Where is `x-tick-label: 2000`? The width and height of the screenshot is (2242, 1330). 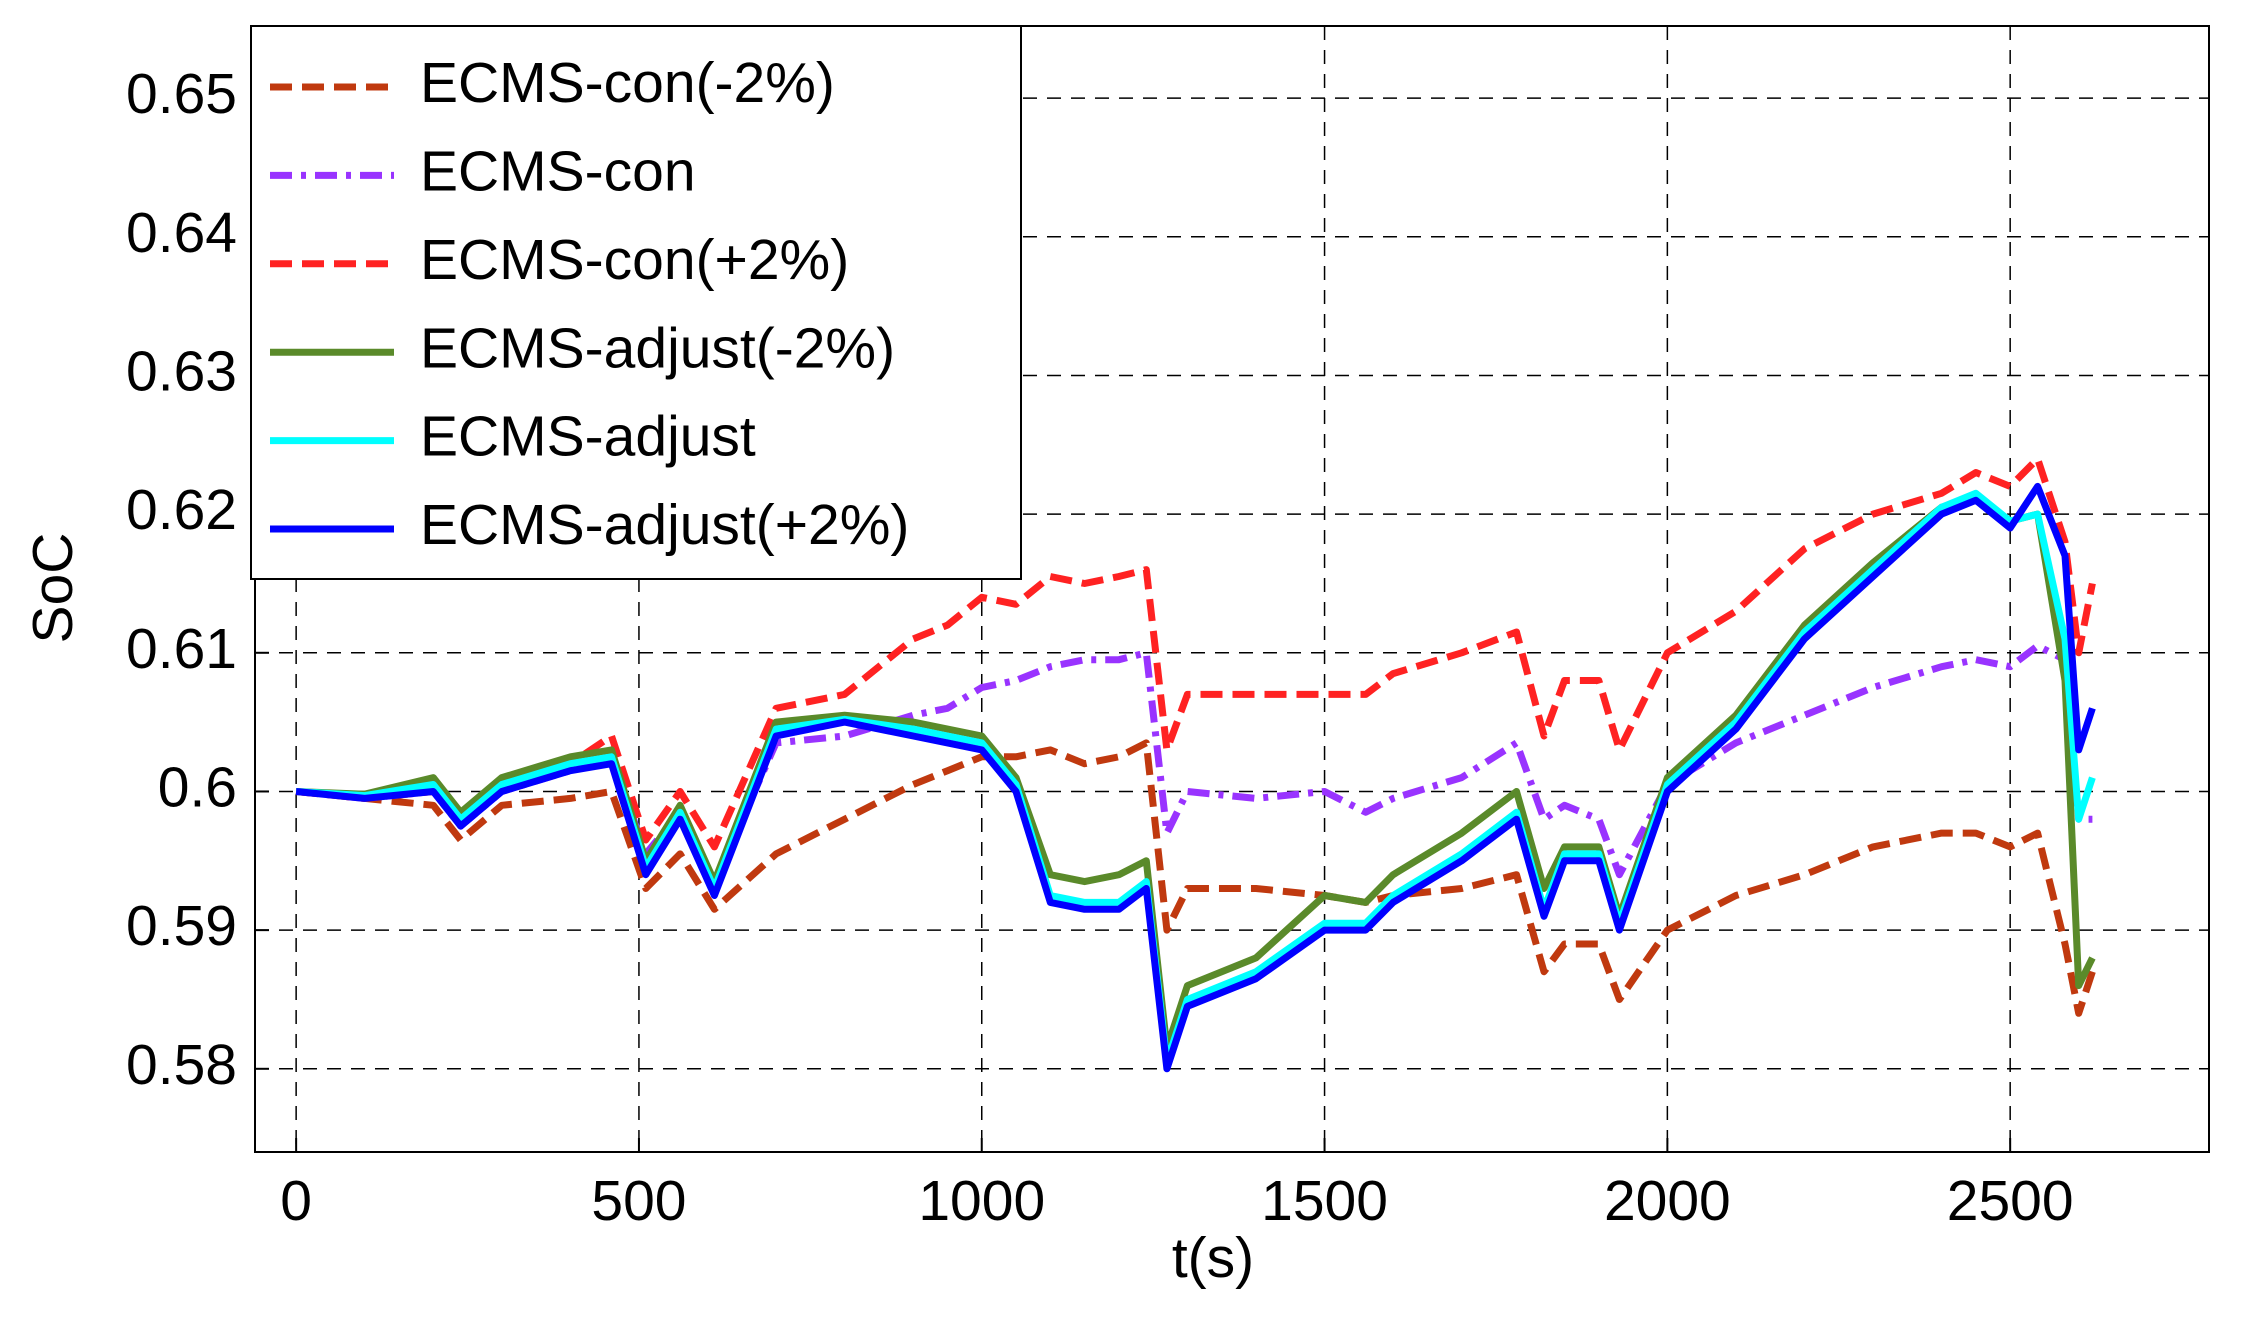
x-tick-label: 2000 is located at coordinates (1667, 1201).